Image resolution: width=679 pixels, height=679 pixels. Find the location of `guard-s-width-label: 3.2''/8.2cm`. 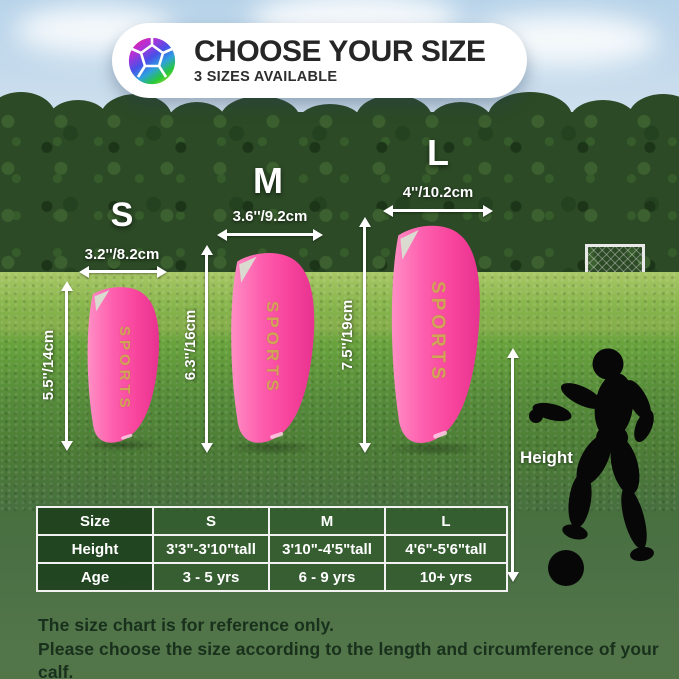

guard-s-width-label: 3.2''/8.2cm is located at coordinates (122, 254).